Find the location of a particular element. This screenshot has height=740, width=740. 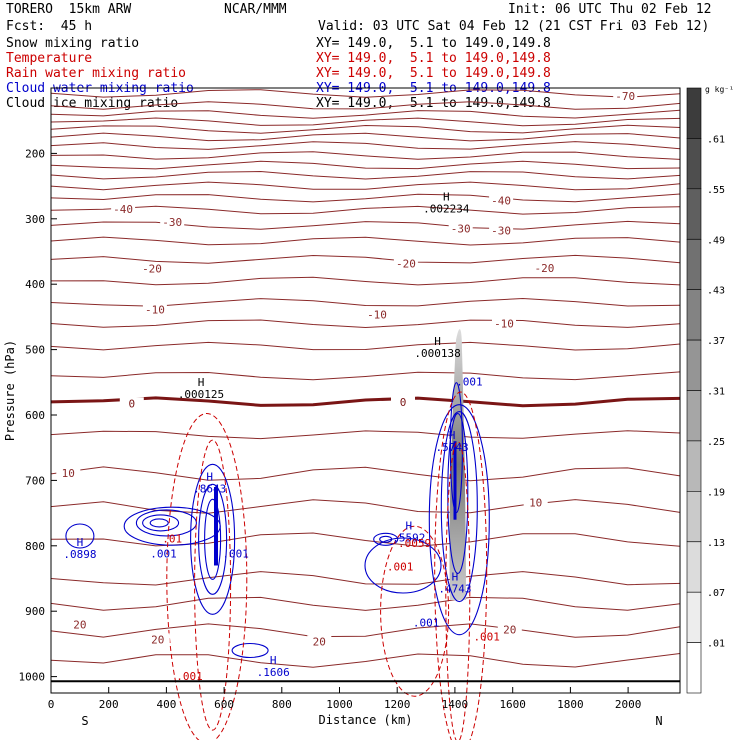

x-tick-label: 400 is located at coordinates (166, 704).